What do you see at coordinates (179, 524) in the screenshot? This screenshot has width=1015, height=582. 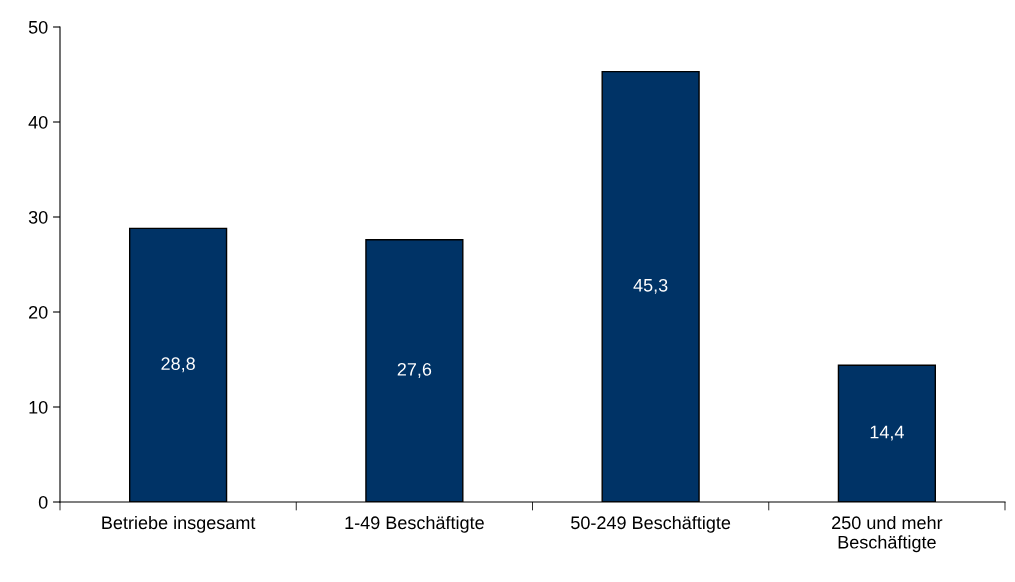 I see `x-tick-label: Betriebe insgesamt` at bounding box center [179, 524].